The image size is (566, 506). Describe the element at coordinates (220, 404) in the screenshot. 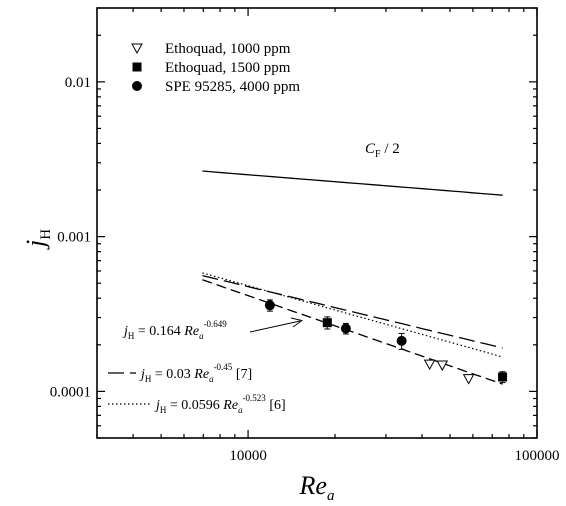

I see `ref6-label: jH = 0.0596 Rea-0.523 [6]` at that location.